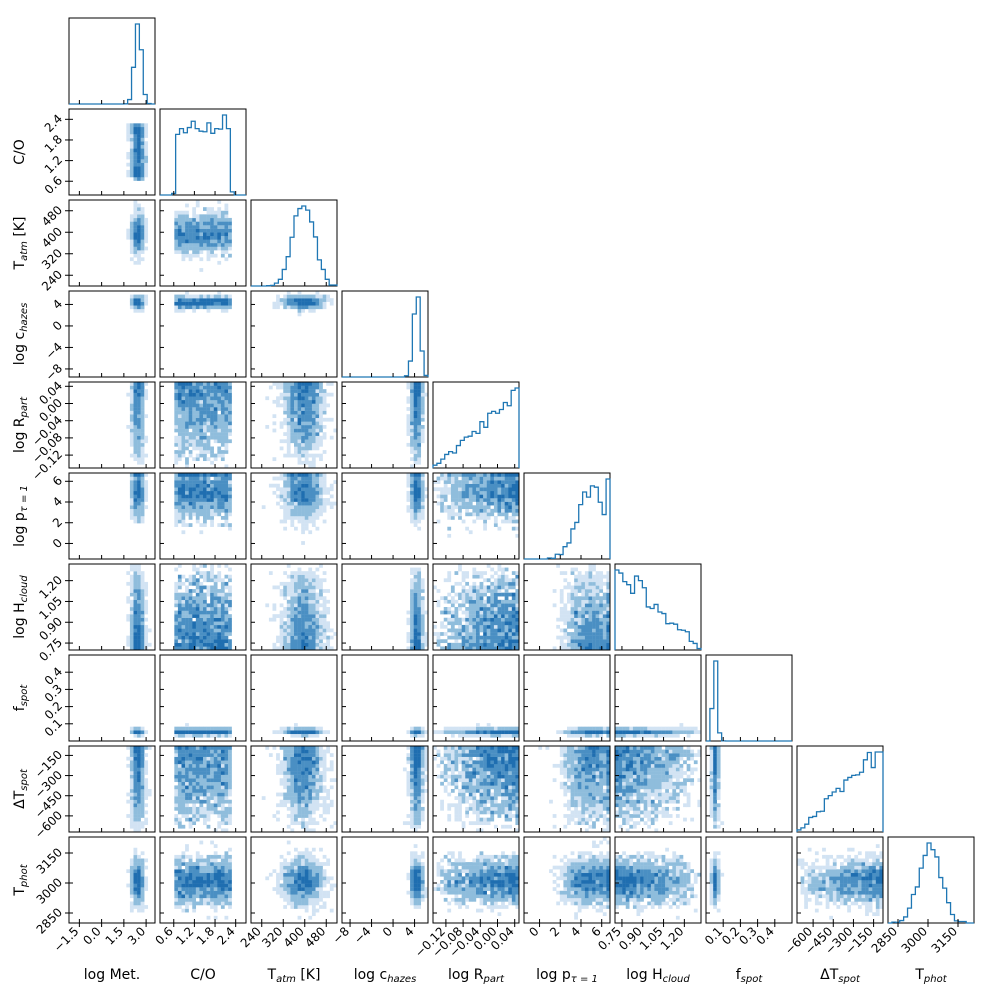 This screenshot has height=996, width=996. What do you see at coordinates (476, 425) in the screenshot?
I see `hist-rpart` at bounding box center [476, 425].